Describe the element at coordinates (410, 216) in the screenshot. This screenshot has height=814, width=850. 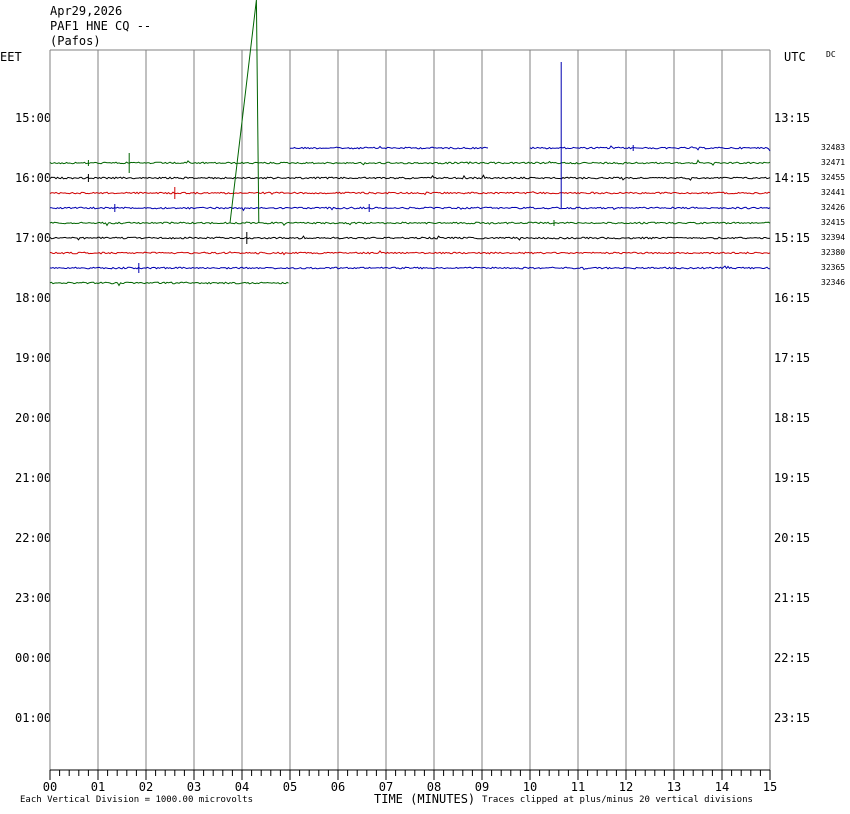
I see `seismic-traces` at that location.